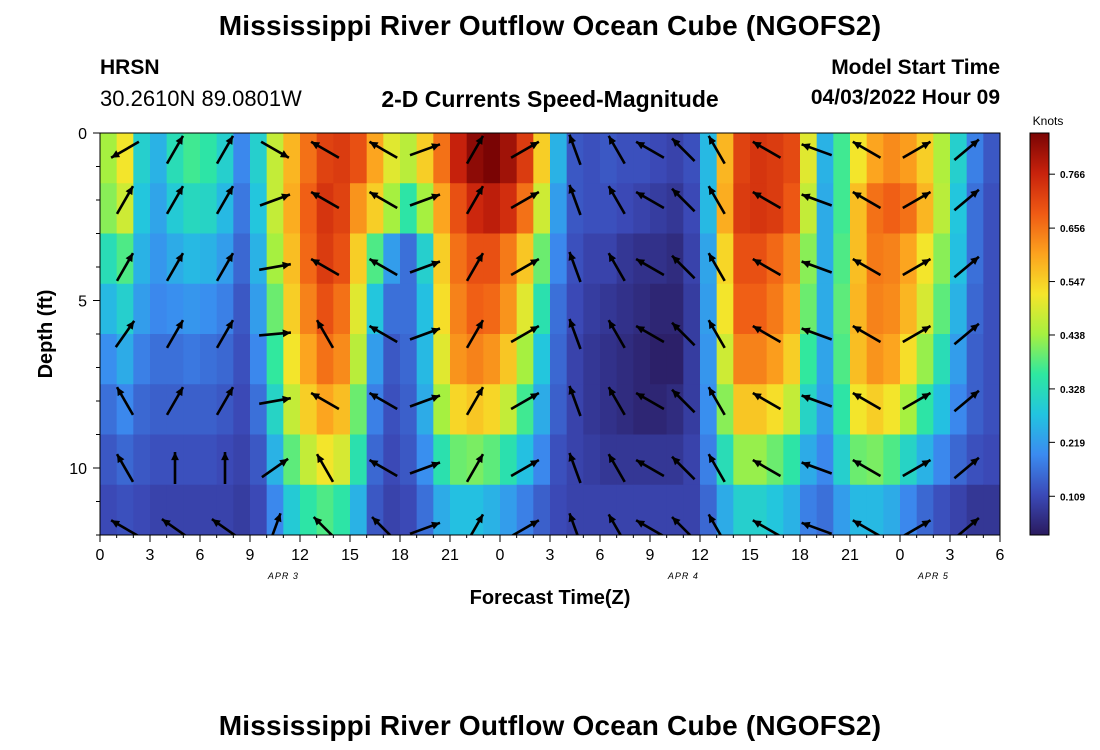 Image resolution: width=1100 pixels, height=750 pixels. Describe the element at coordinates (350, 555) in the screenshot. I see `x-tick-label: 15` at that location.